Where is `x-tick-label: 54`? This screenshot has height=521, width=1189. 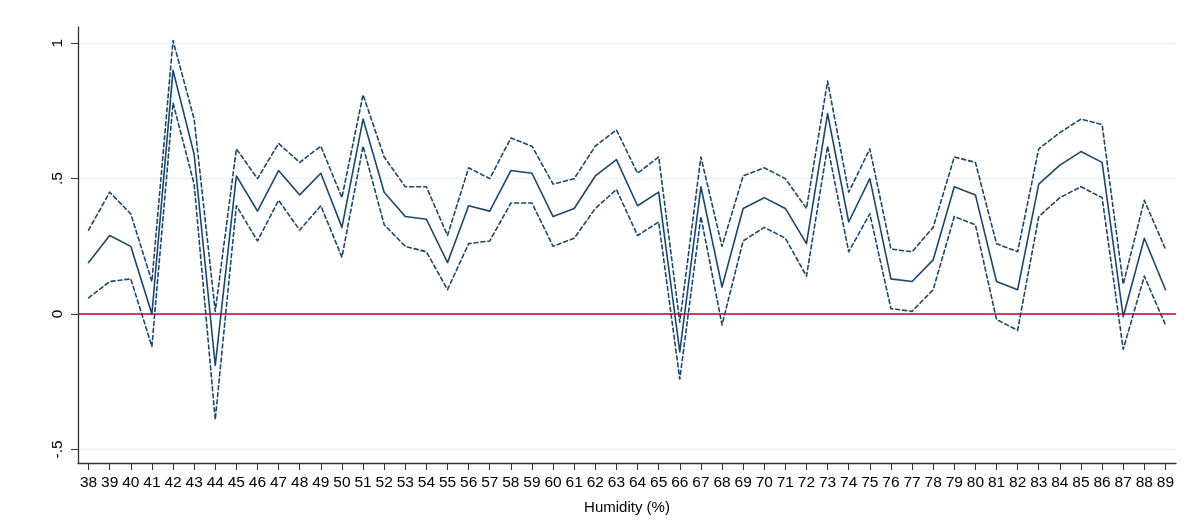 x-tick-label: 54 is located at coordinates (426, 481).